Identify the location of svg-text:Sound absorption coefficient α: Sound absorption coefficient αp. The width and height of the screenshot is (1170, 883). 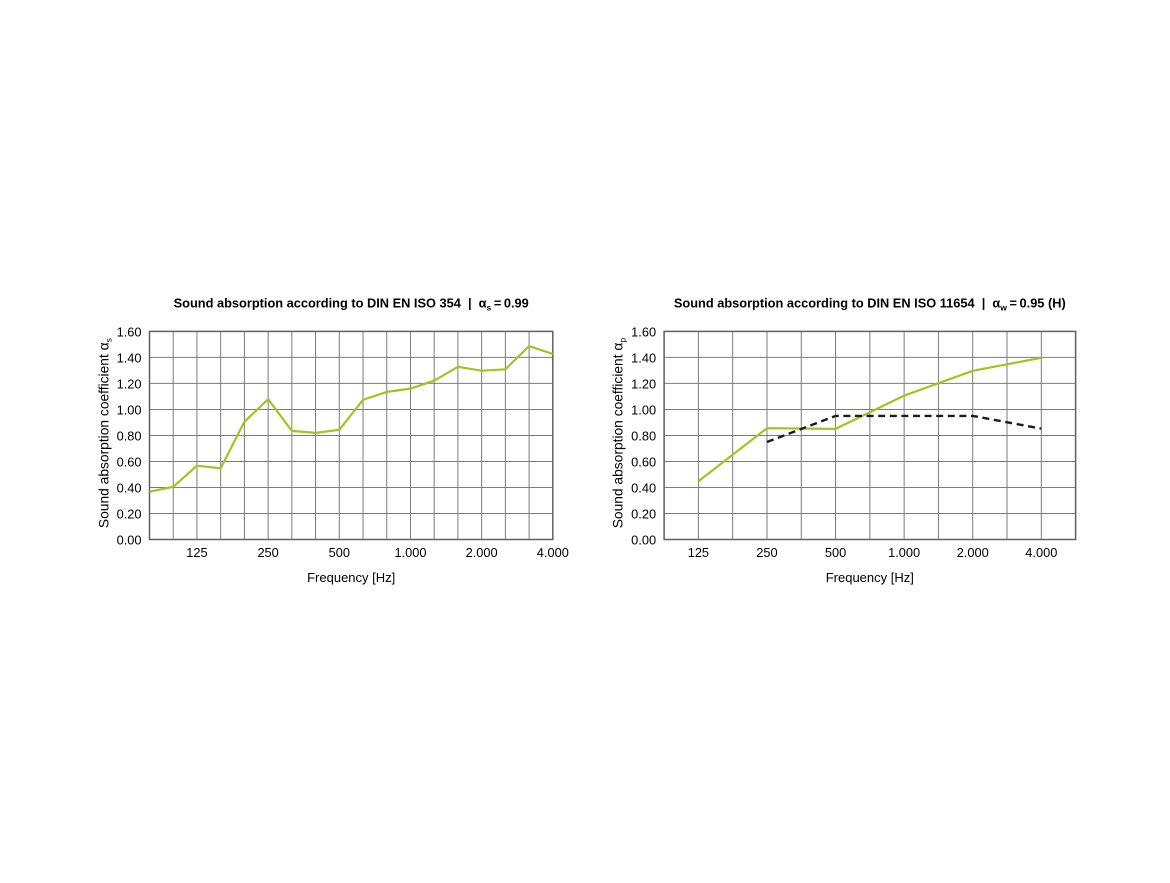
(619, 433).